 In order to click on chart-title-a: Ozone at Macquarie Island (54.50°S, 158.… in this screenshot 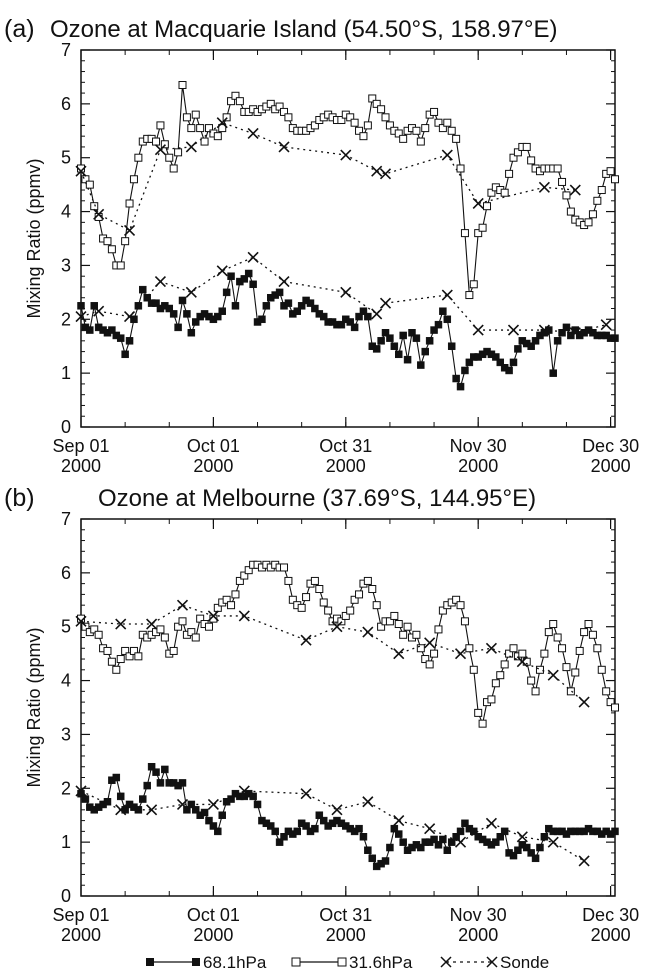, I will do `click(304, 29)`.